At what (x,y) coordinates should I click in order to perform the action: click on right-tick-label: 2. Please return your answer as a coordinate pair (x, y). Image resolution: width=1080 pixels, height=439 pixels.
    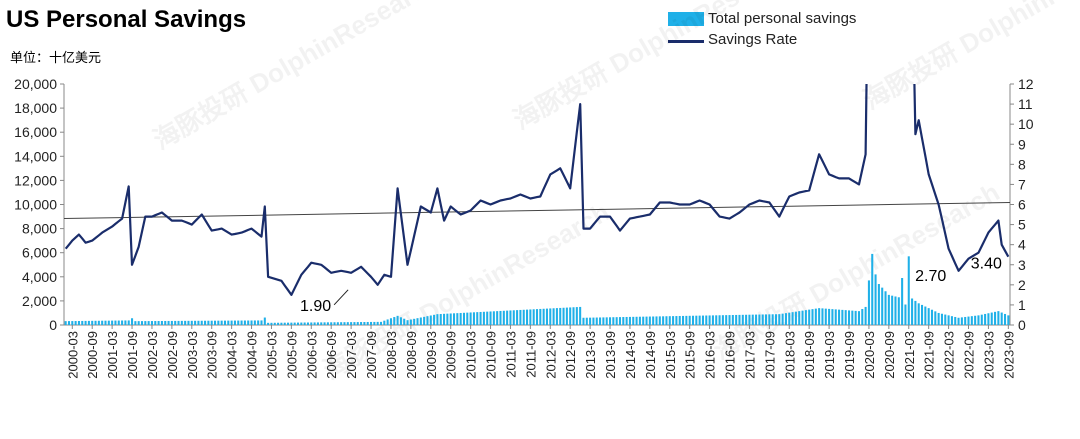
    Looking at the image, I should click on (1022, 285).